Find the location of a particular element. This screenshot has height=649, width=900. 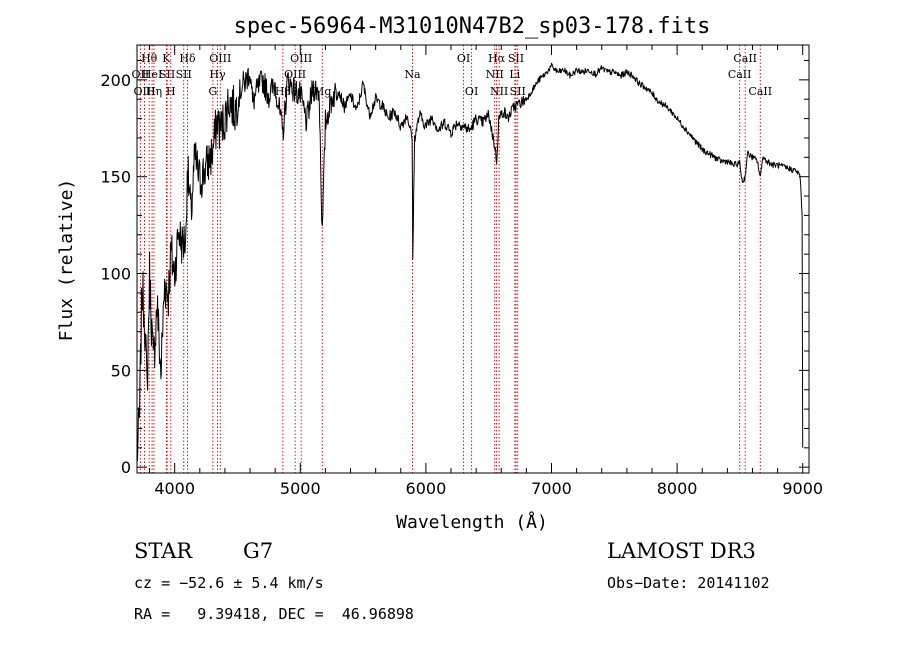

y-tick-label: 50 is located at coordinates (121, 370).